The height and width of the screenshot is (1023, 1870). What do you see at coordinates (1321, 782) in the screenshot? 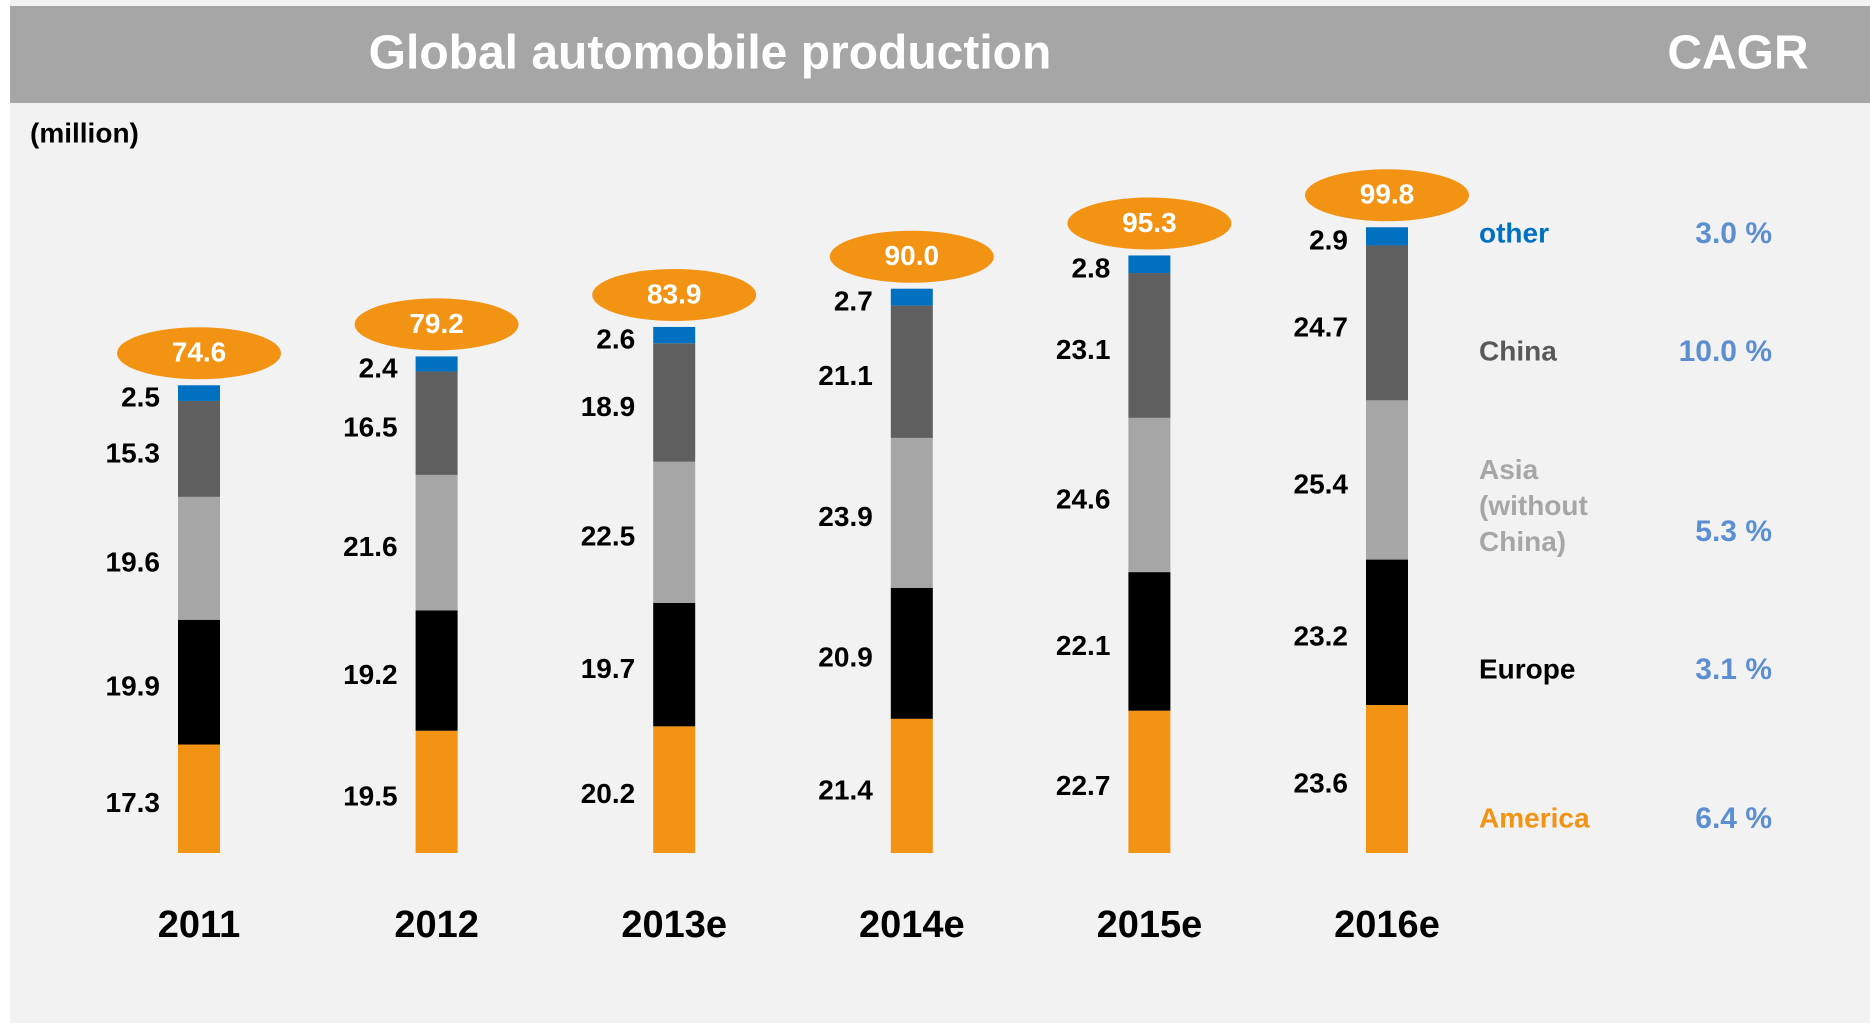
I see `value-label: 23.6` at bounding box center [1321, 782].